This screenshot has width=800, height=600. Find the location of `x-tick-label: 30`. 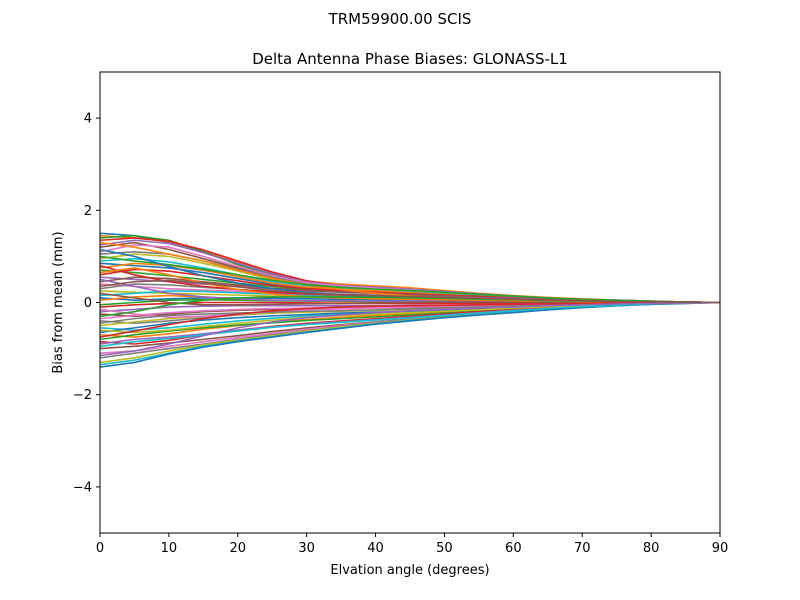

x-tick-label: 30 is located at coordinates (306, 548).